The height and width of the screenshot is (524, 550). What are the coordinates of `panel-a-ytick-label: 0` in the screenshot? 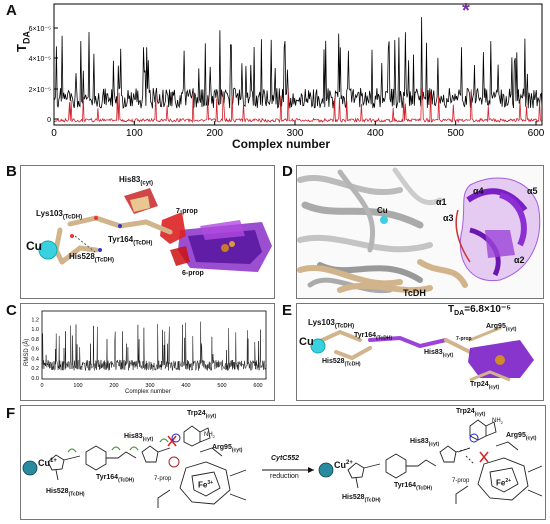 It's located at (49, 120).